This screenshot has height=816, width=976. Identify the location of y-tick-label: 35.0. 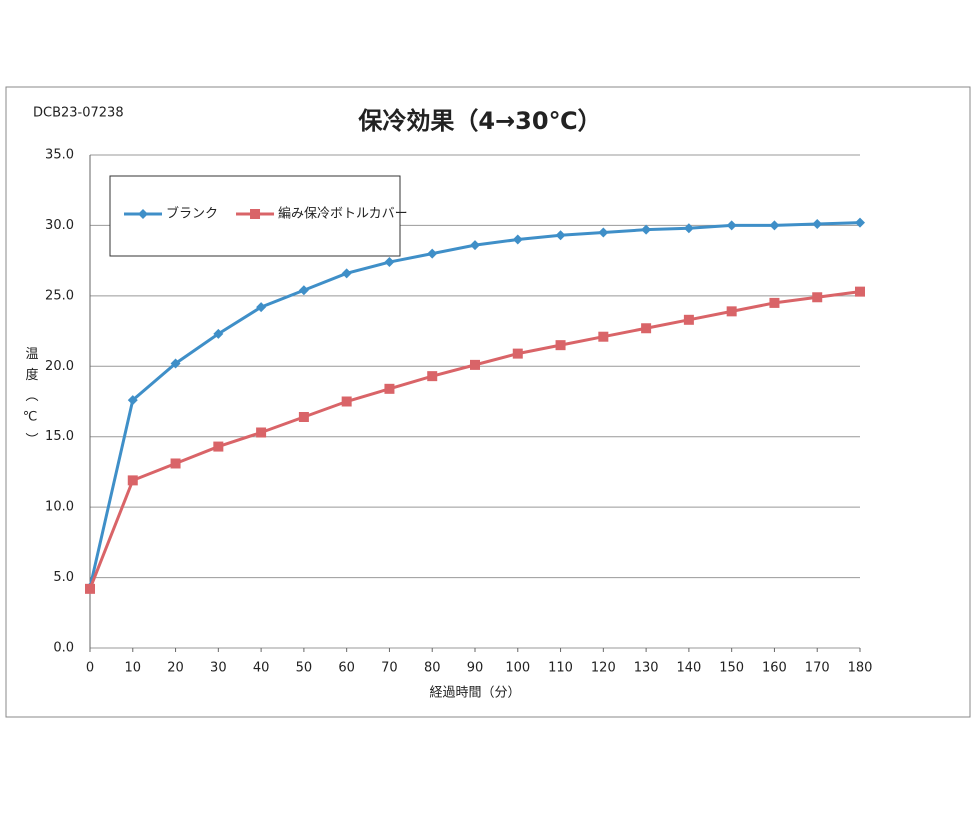
(59, 155).